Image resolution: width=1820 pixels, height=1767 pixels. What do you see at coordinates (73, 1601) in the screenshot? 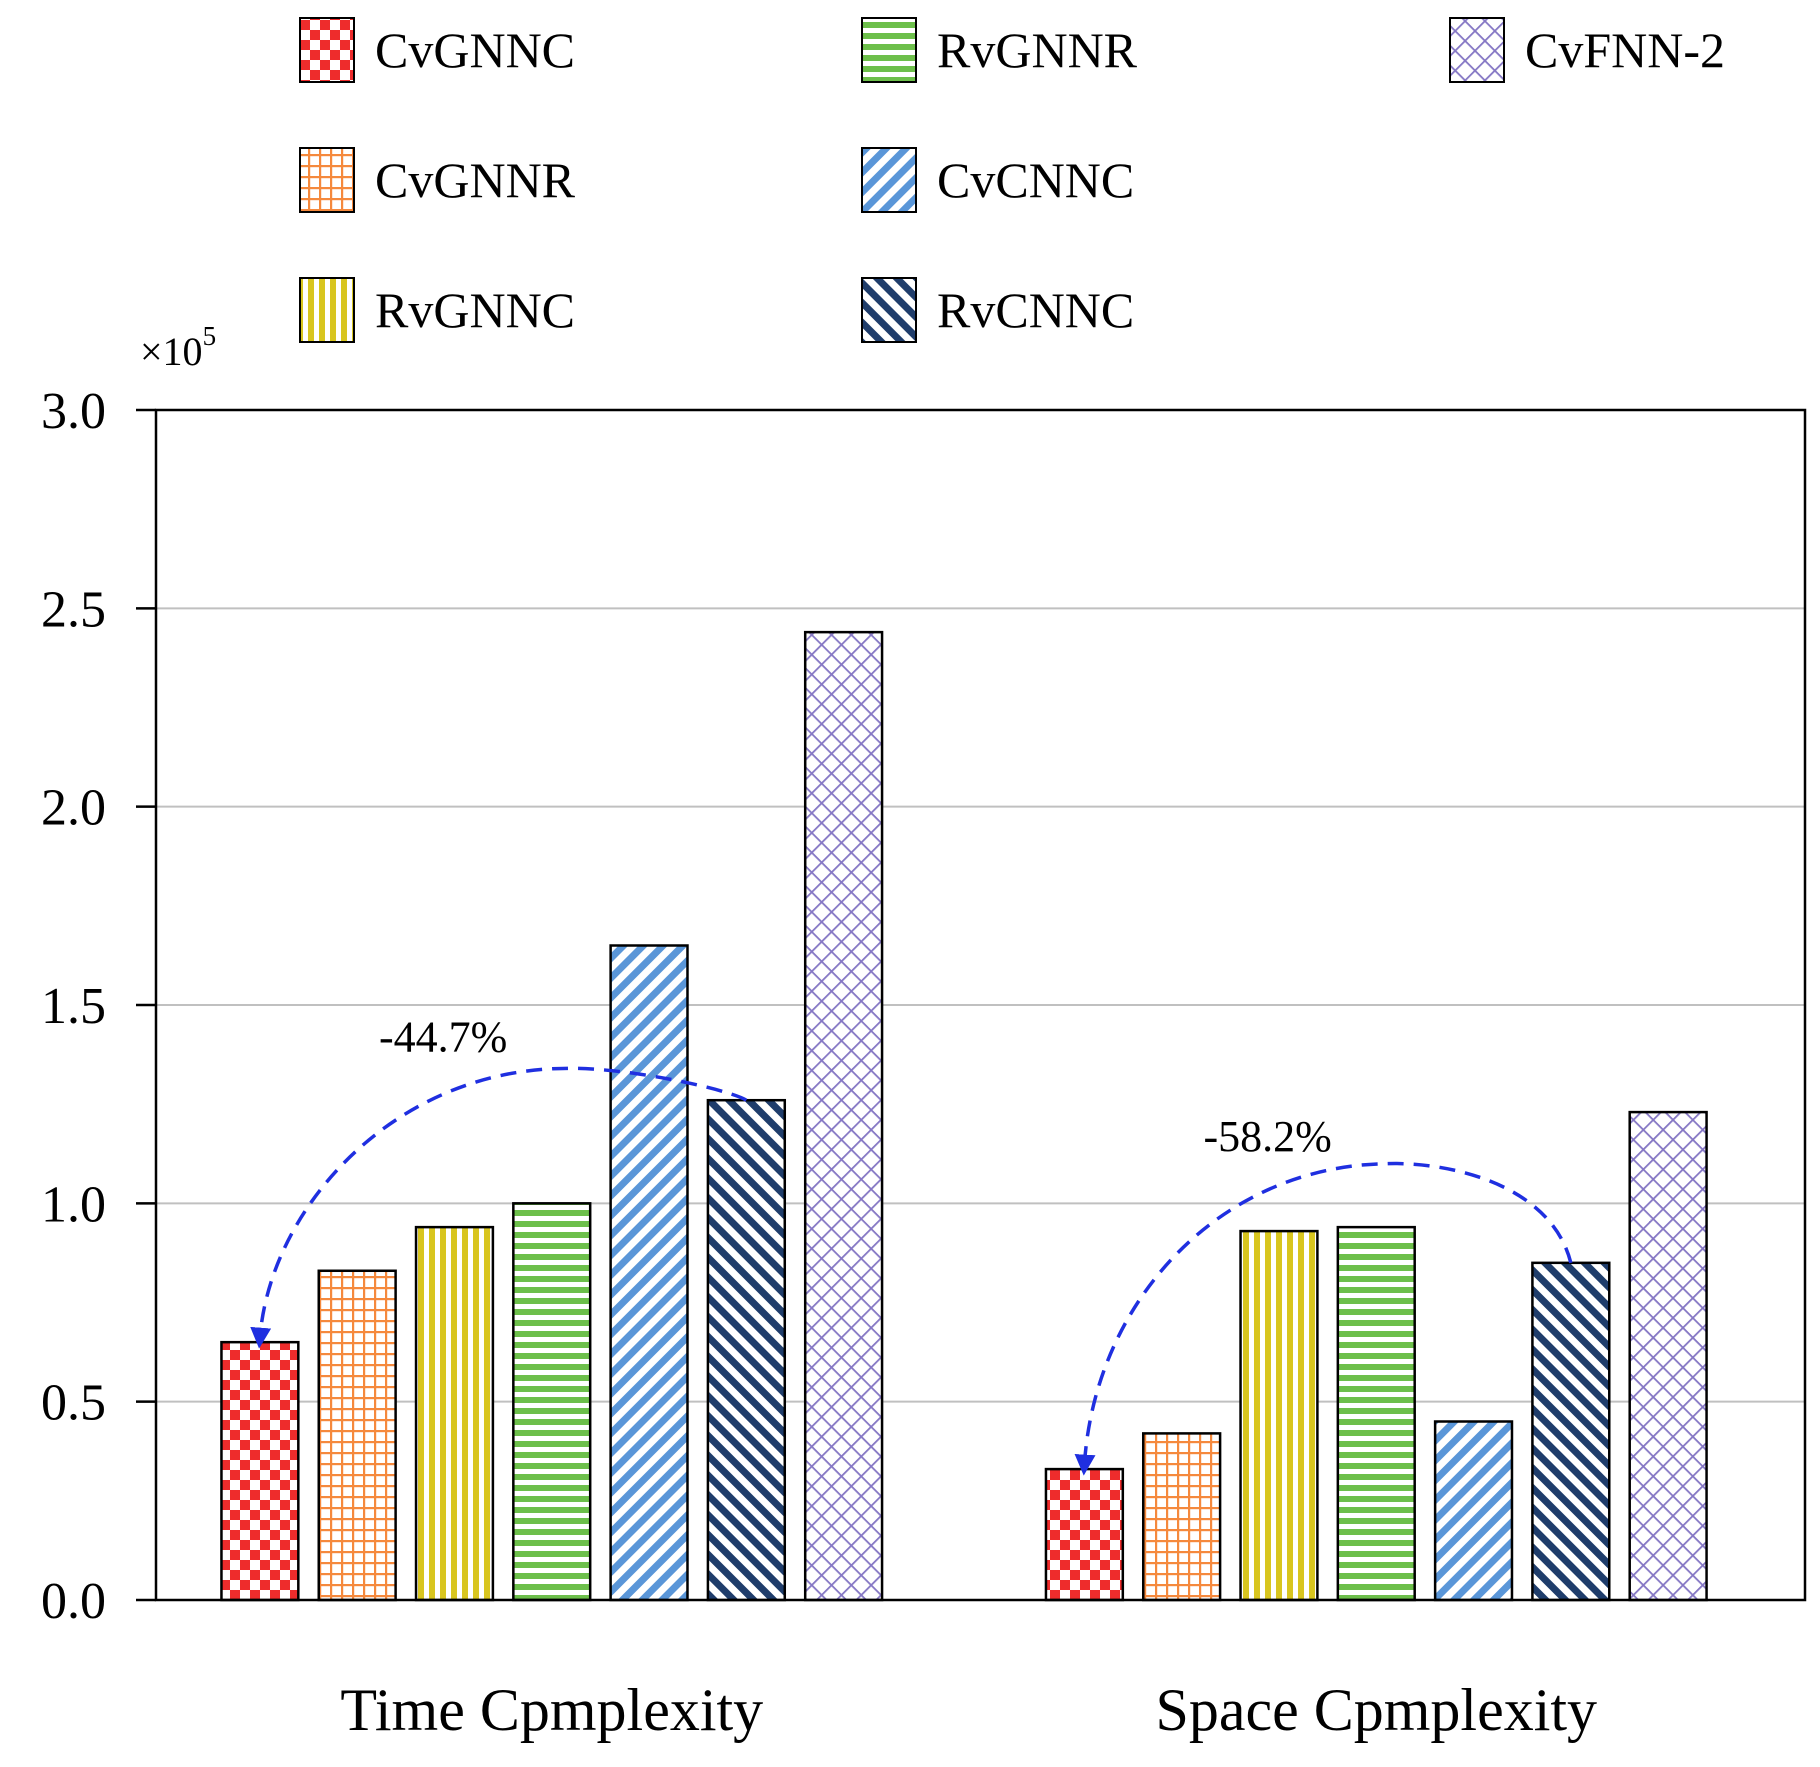
I see `y-tick-label: 0.0` at bounding box center [73, 1601].